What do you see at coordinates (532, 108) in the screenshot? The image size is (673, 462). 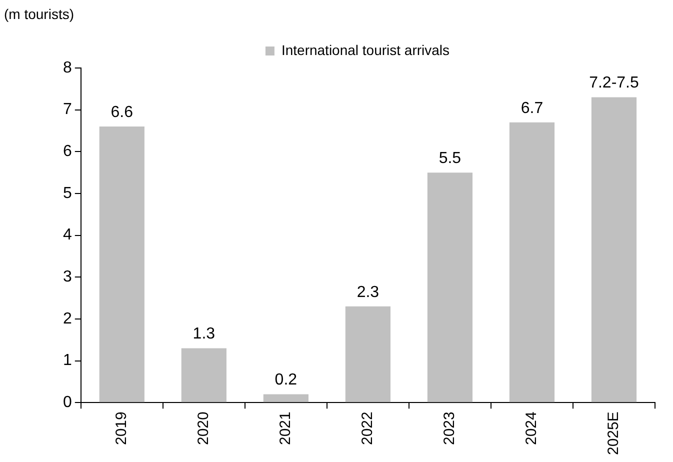 I see `data-label: 6.7` at bounding box center [532, 108].